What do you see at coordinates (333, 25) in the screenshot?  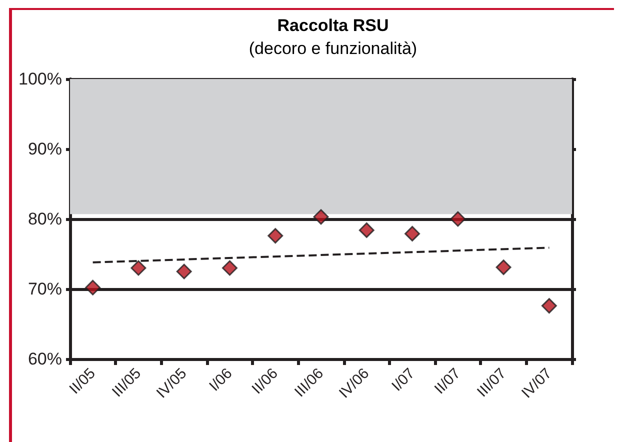 I see `chart-title: Raccolta RSU` at bounding box center [333, 25].